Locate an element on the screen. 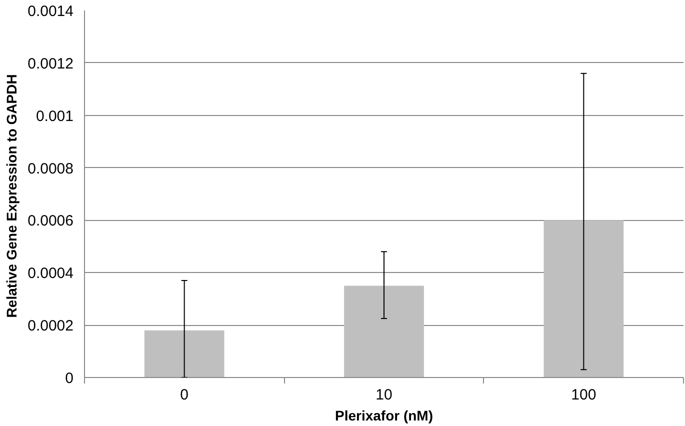  y-tick-label: 0 is located at coordinates (69, 378).